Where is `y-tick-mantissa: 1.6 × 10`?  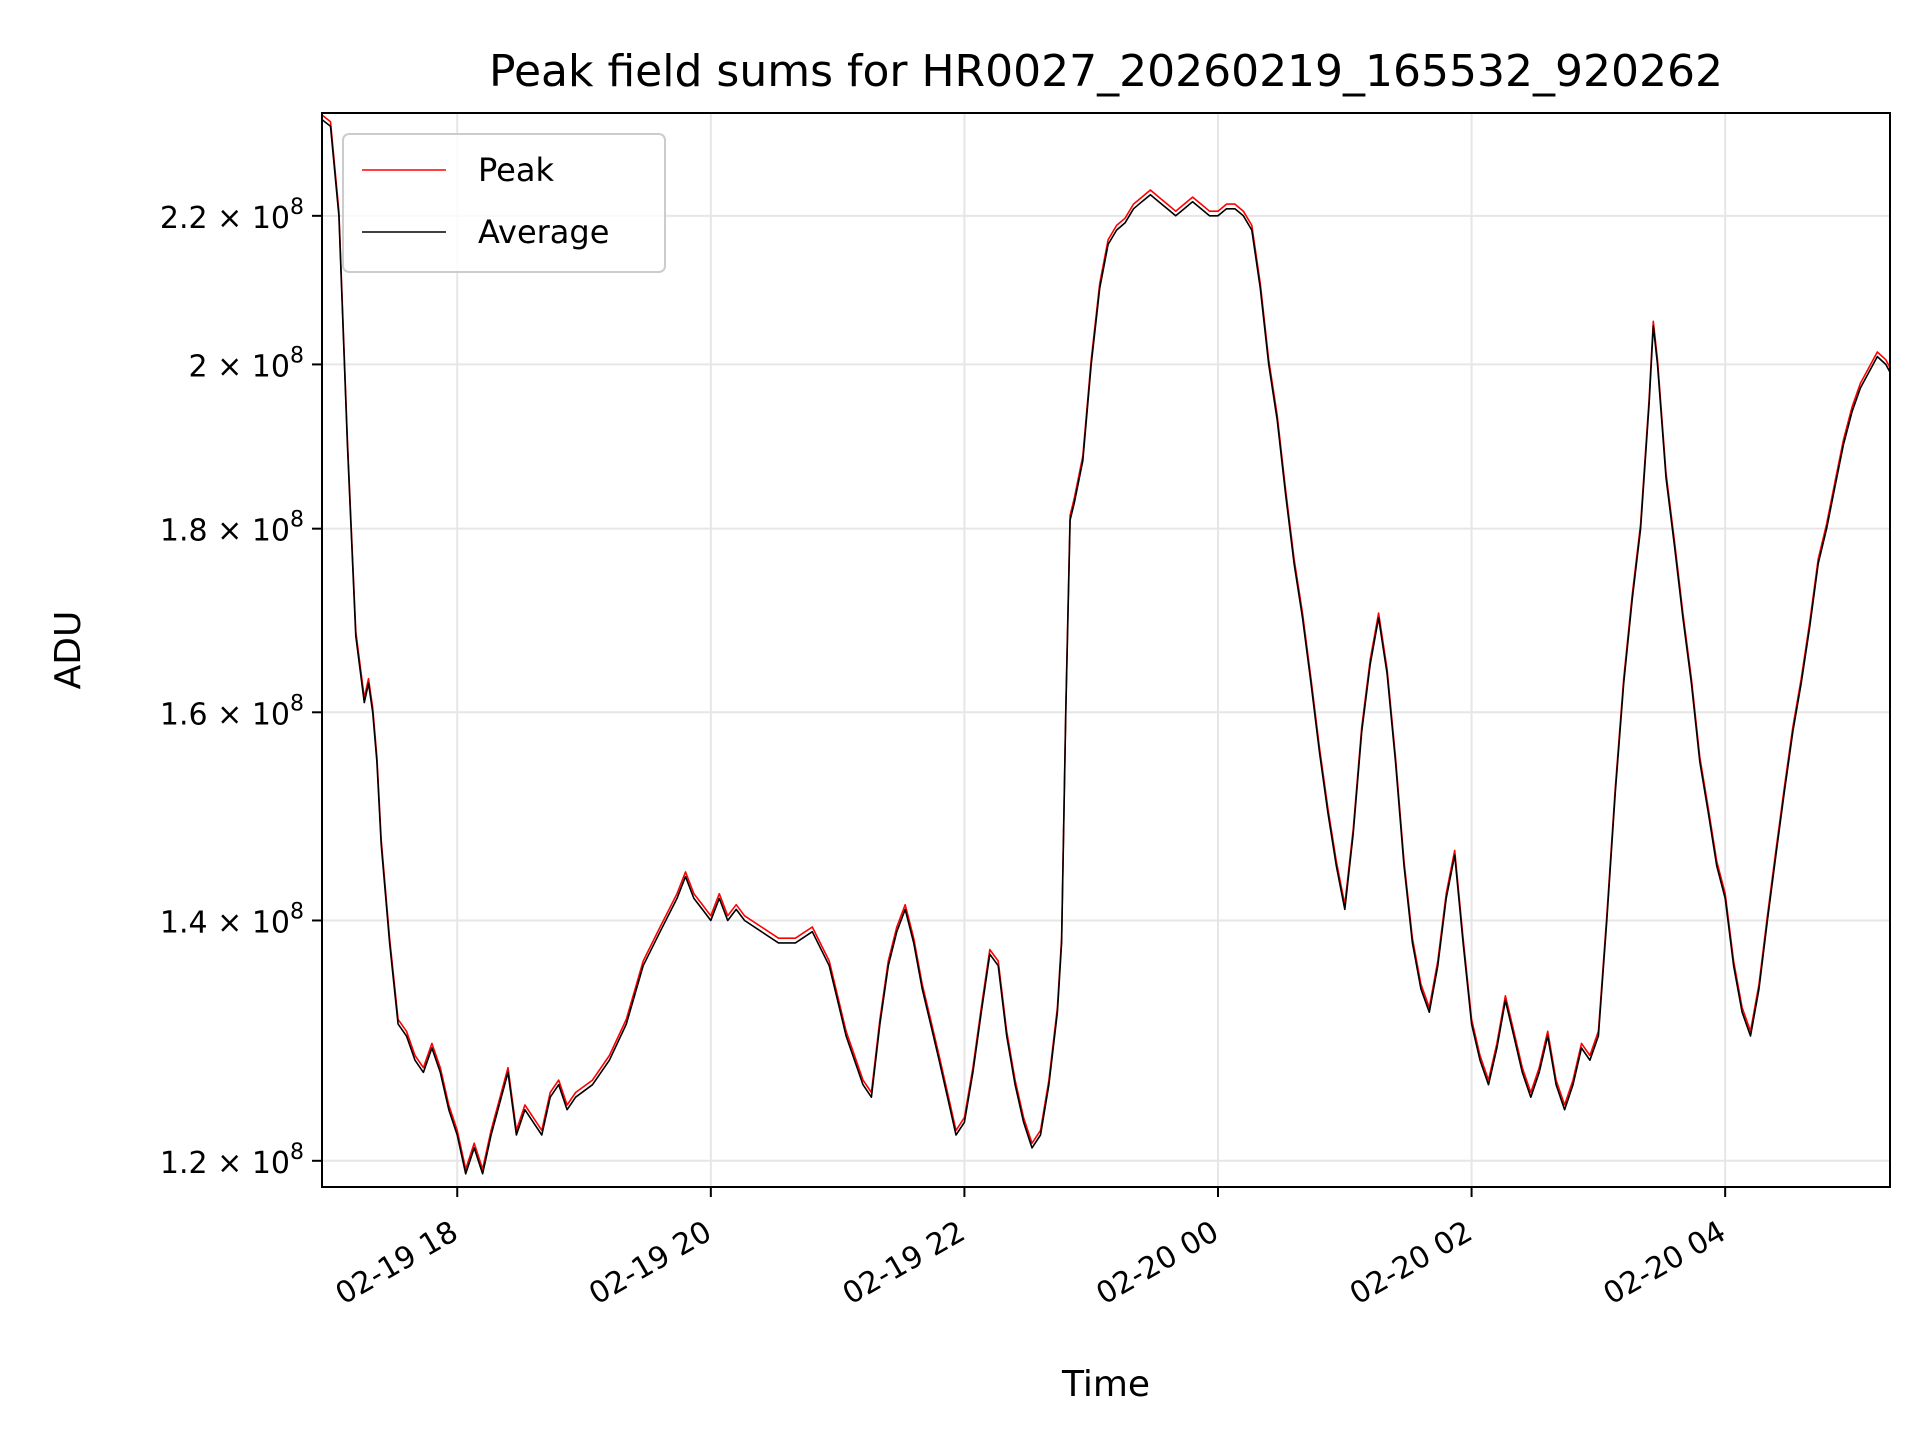
y-tick-mantissa: 1.6 × 10 is located at coordinates (225, 714).